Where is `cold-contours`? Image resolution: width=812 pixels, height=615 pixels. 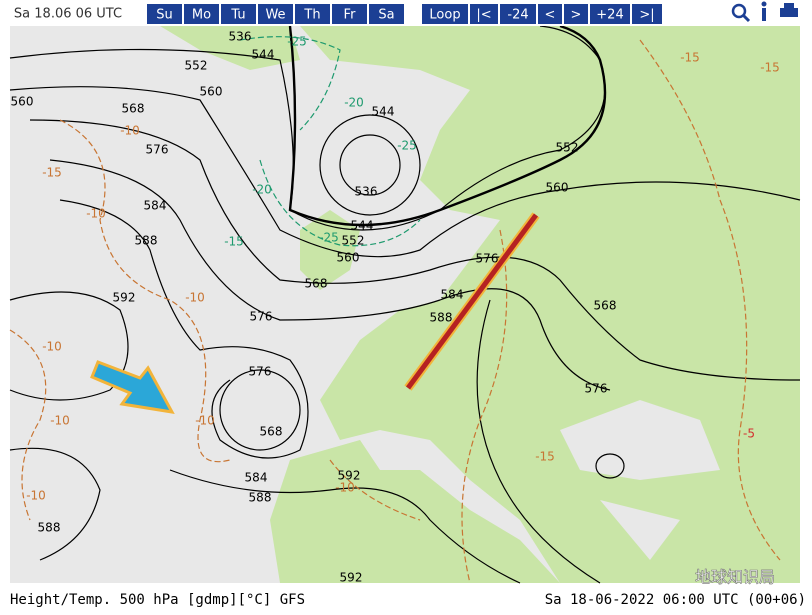 cold-contours is located at coordinates (330, 141).